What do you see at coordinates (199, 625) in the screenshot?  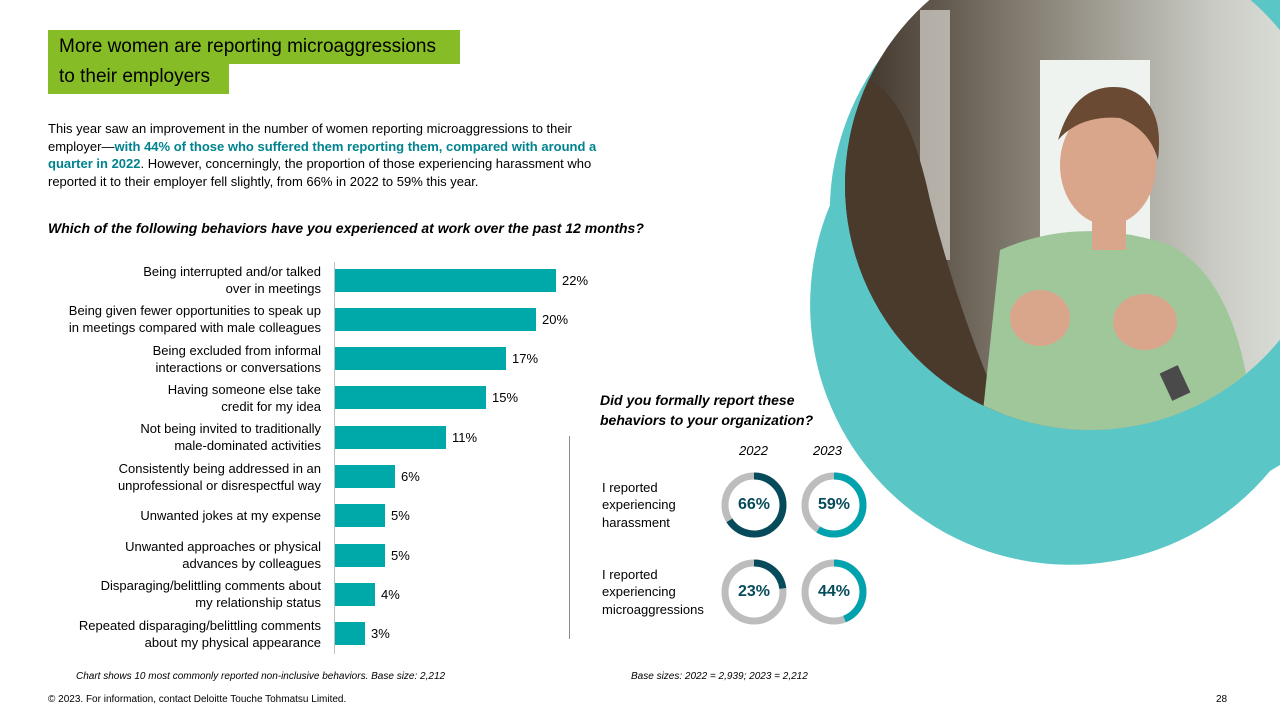 I see `bar-category-label-line: Repeated disparaging/belittling comments` at bounding box center [199, 625].